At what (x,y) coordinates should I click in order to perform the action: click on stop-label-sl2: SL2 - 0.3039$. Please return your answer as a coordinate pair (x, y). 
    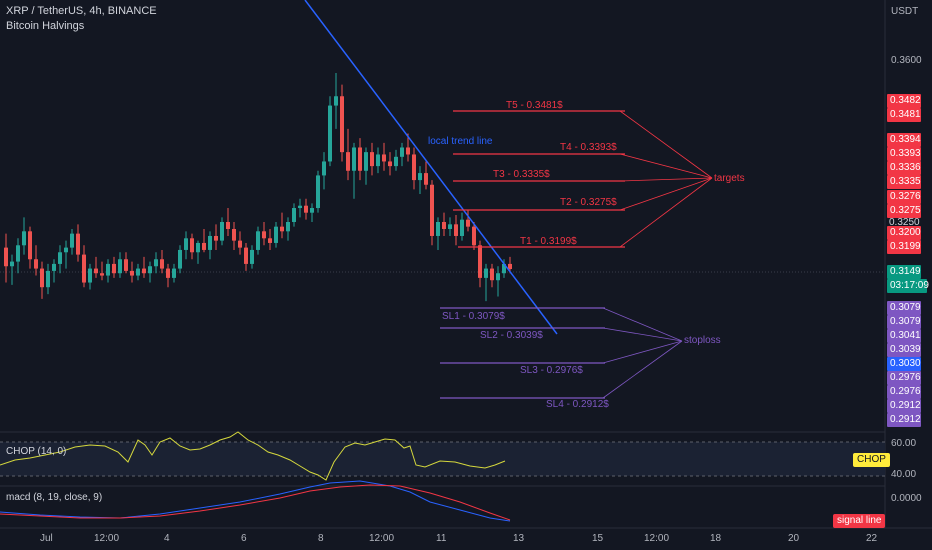
    Looking at the image, I should click on (511, 335).